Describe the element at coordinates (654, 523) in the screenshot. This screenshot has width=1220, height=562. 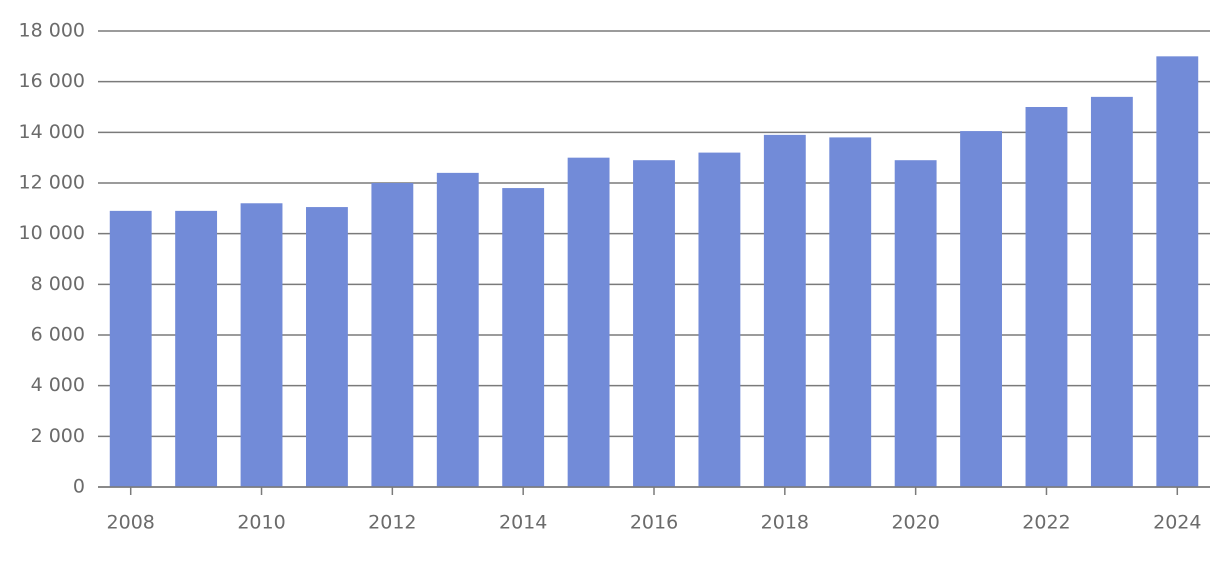
I see `x-tick-label: 2016` at that location.